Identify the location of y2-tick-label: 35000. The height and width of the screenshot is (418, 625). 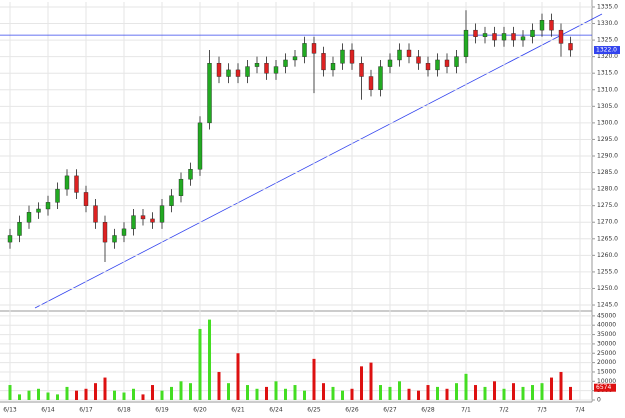
(606, 334).